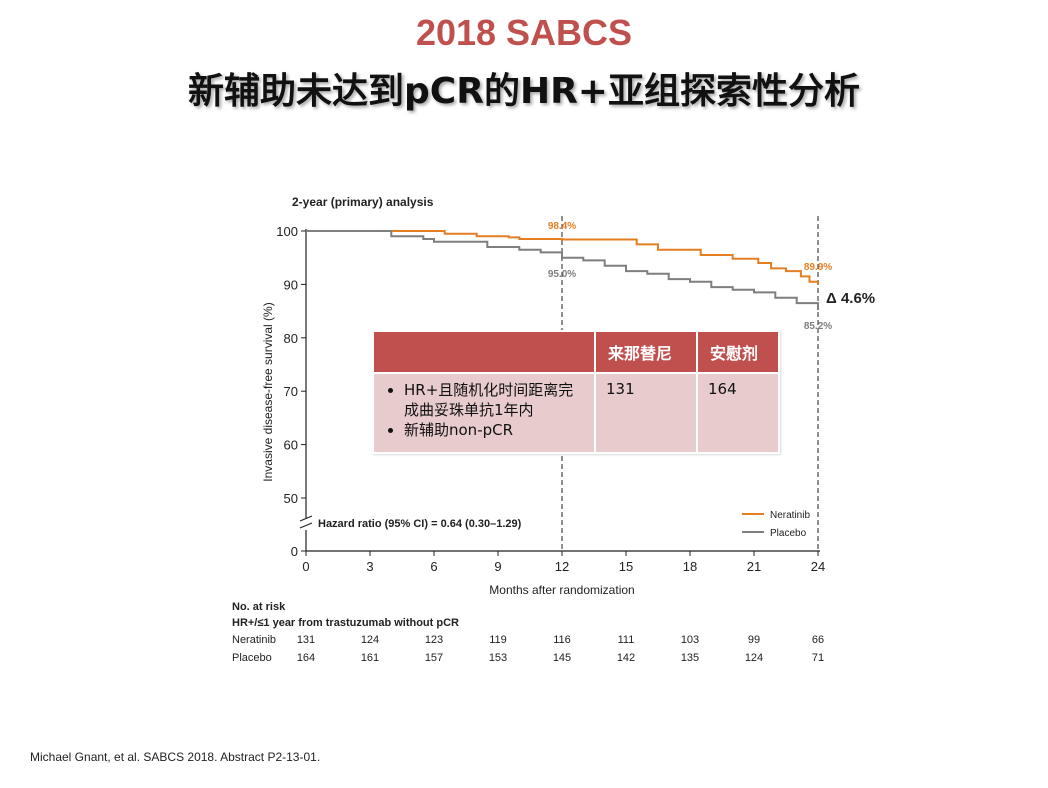  Describe the element at coordinates (494, 430) in the screenshot. I see `criteria-bullet-2: 新辅助non-pCR` at that location.